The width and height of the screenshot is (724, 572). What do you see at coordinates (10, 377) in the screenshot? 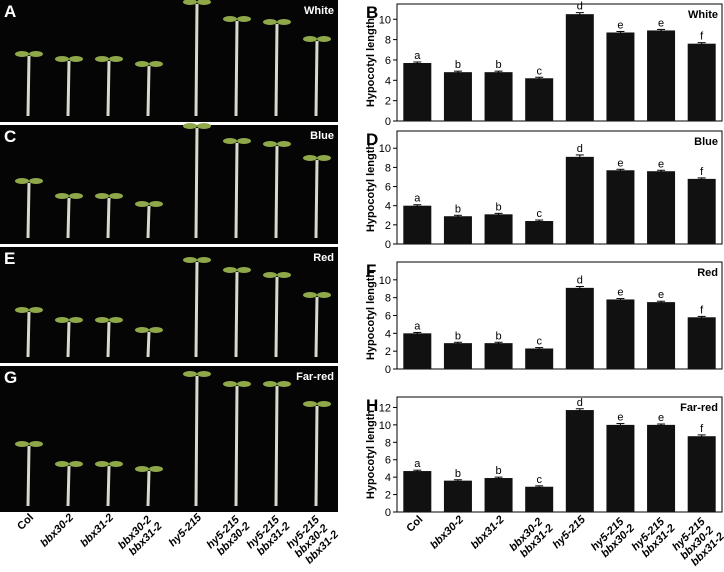
I see `panel-letter: G` at bounding box center [10, 377].